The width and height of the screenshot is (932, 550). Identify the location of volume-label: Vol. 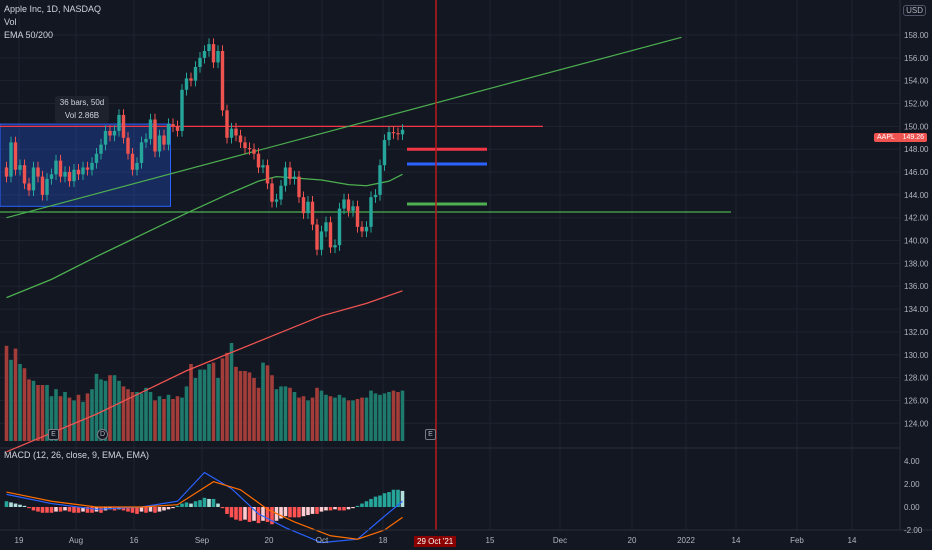
(10, 22).